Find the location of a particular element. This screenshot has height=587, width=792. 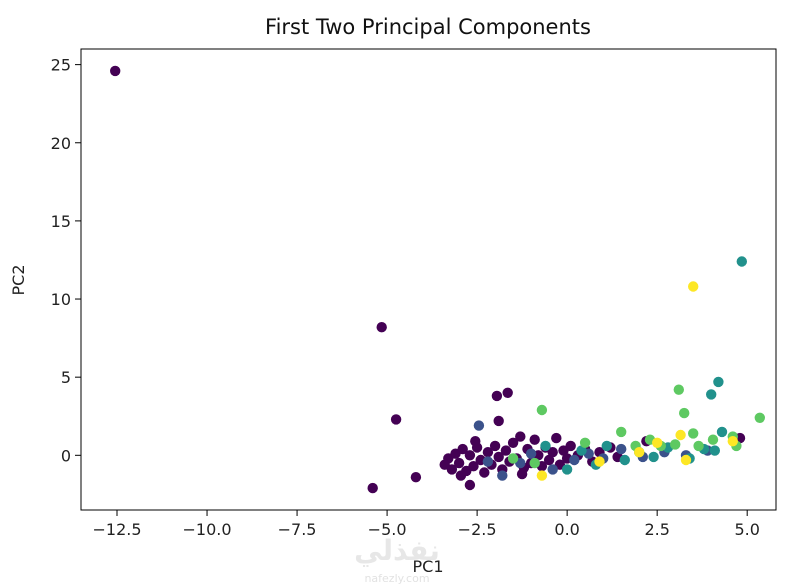

x-tick-label: −10.0 is located at coordinates (207, 529).